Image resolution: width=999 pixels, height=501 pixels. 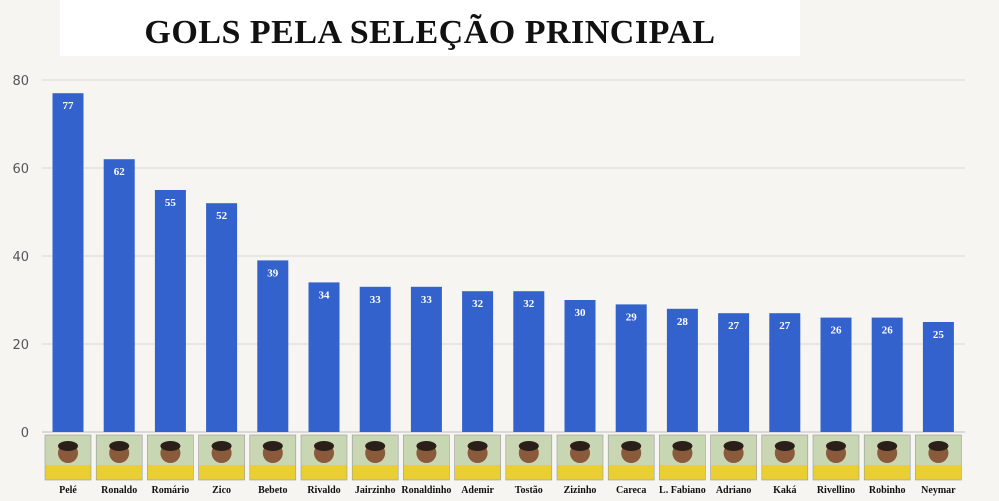 I want to click on data-label: 29, so click(x=632, y=317).